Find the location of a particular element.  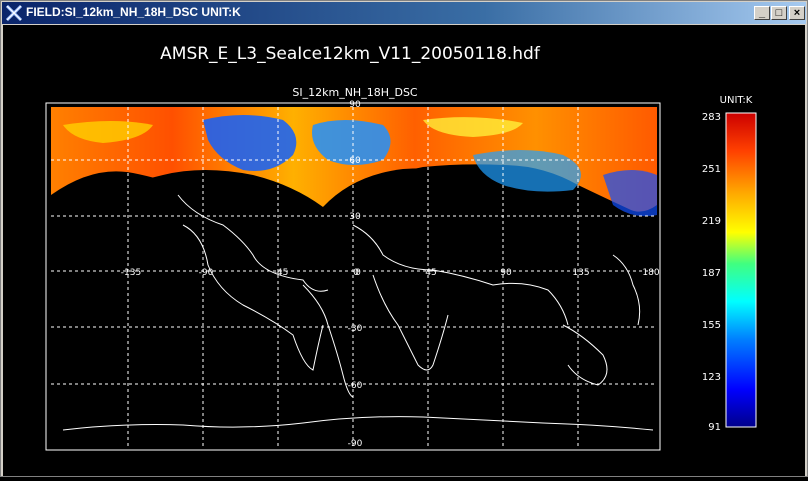

colorbar-tick-label: 187 is located at coordinates (711, 273).